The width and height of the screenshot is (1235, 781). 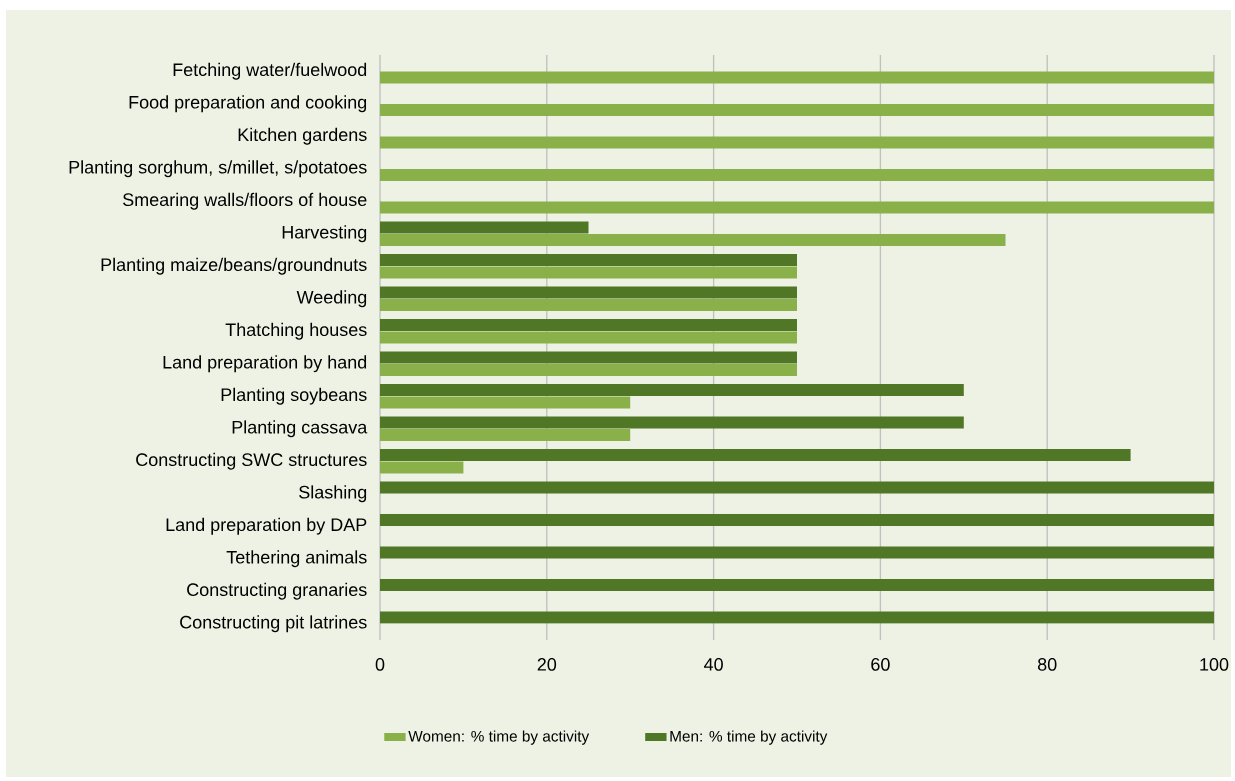 I want to click on x-tick-label: 80, so click(x=1047, y=664).